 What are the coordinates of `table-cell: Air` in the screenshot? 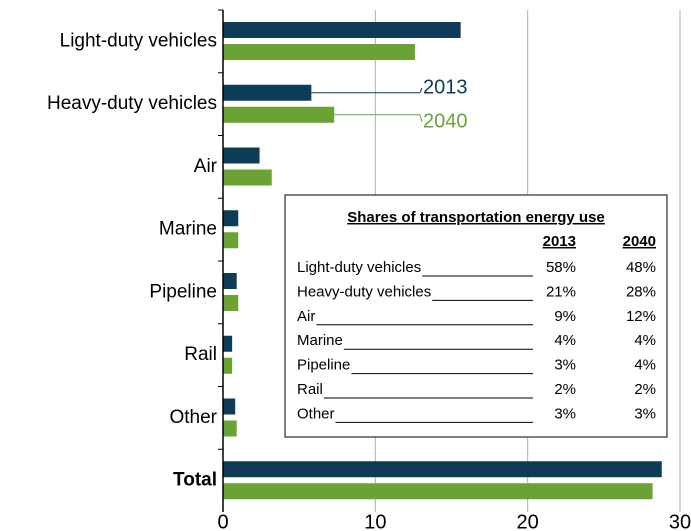 It's located at (306, 316).